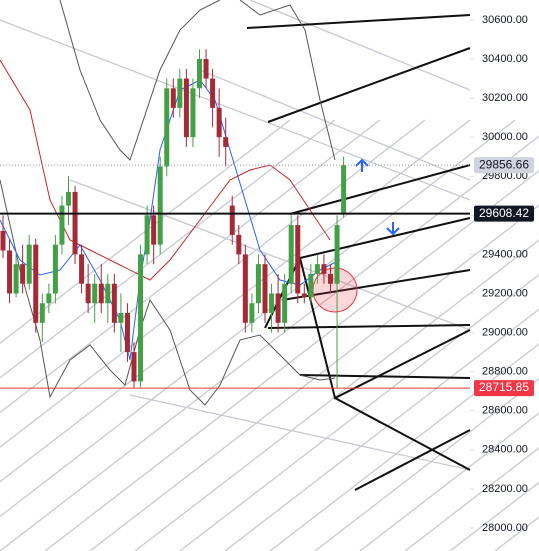 This screenshot has height=551, width=539. Describe the element at coordinates (505, 489) in the screenshot. I see `y-tick-label: 28200.00` at that location.